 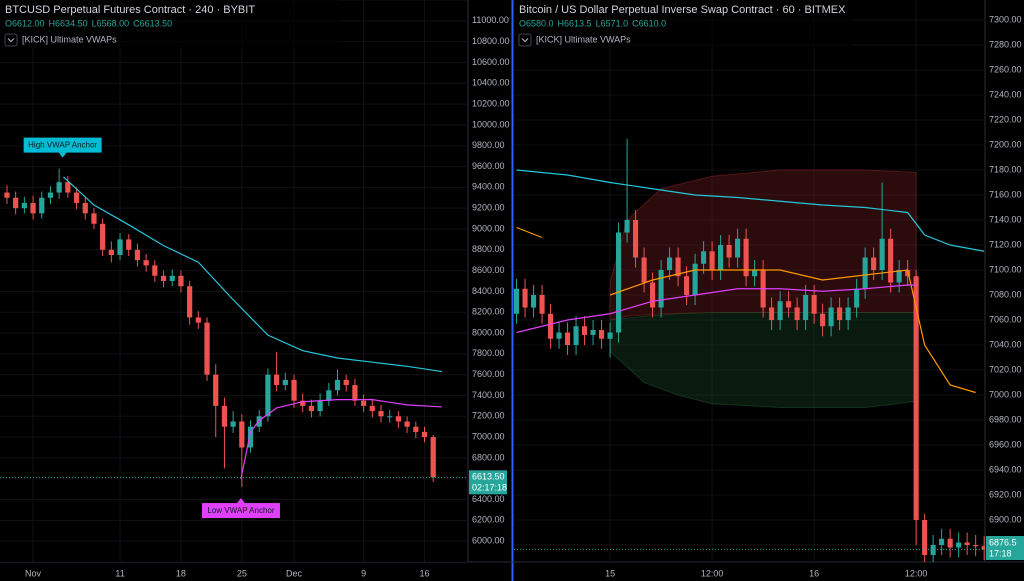 I want to click on y-tick-label: 7080.00, so click(x=1005, y=294).